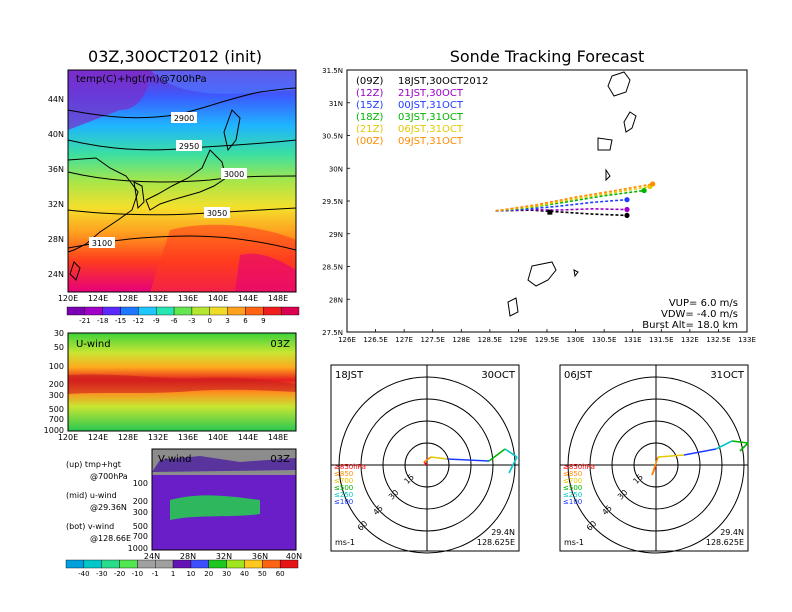 The width and height of the screenshot is (792, 612). Describe the element at coordinates (443, 81) in the screenshot. I see `legend-valid: 18JST,30OCT2012` at that location.